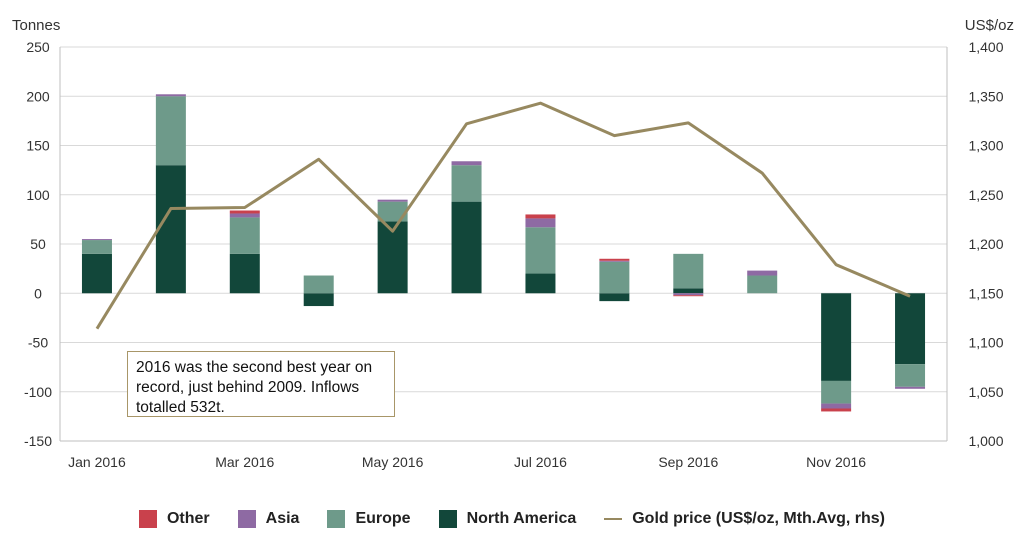  Describe the element at coordinates (38, 392) in the screenshot. I see `y-tick-label-left: -100` at that location.